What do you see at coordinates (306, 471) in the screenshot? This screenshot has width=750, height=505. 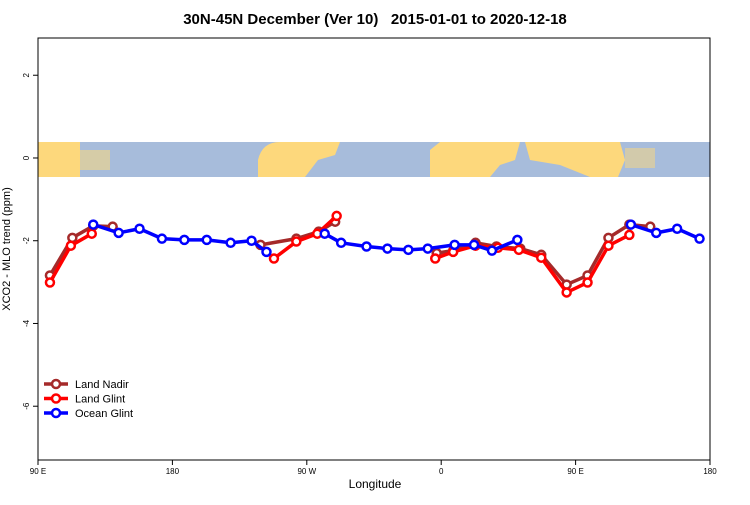 I see `x-tick-label: 90 W` at bounding box center [306, 471].